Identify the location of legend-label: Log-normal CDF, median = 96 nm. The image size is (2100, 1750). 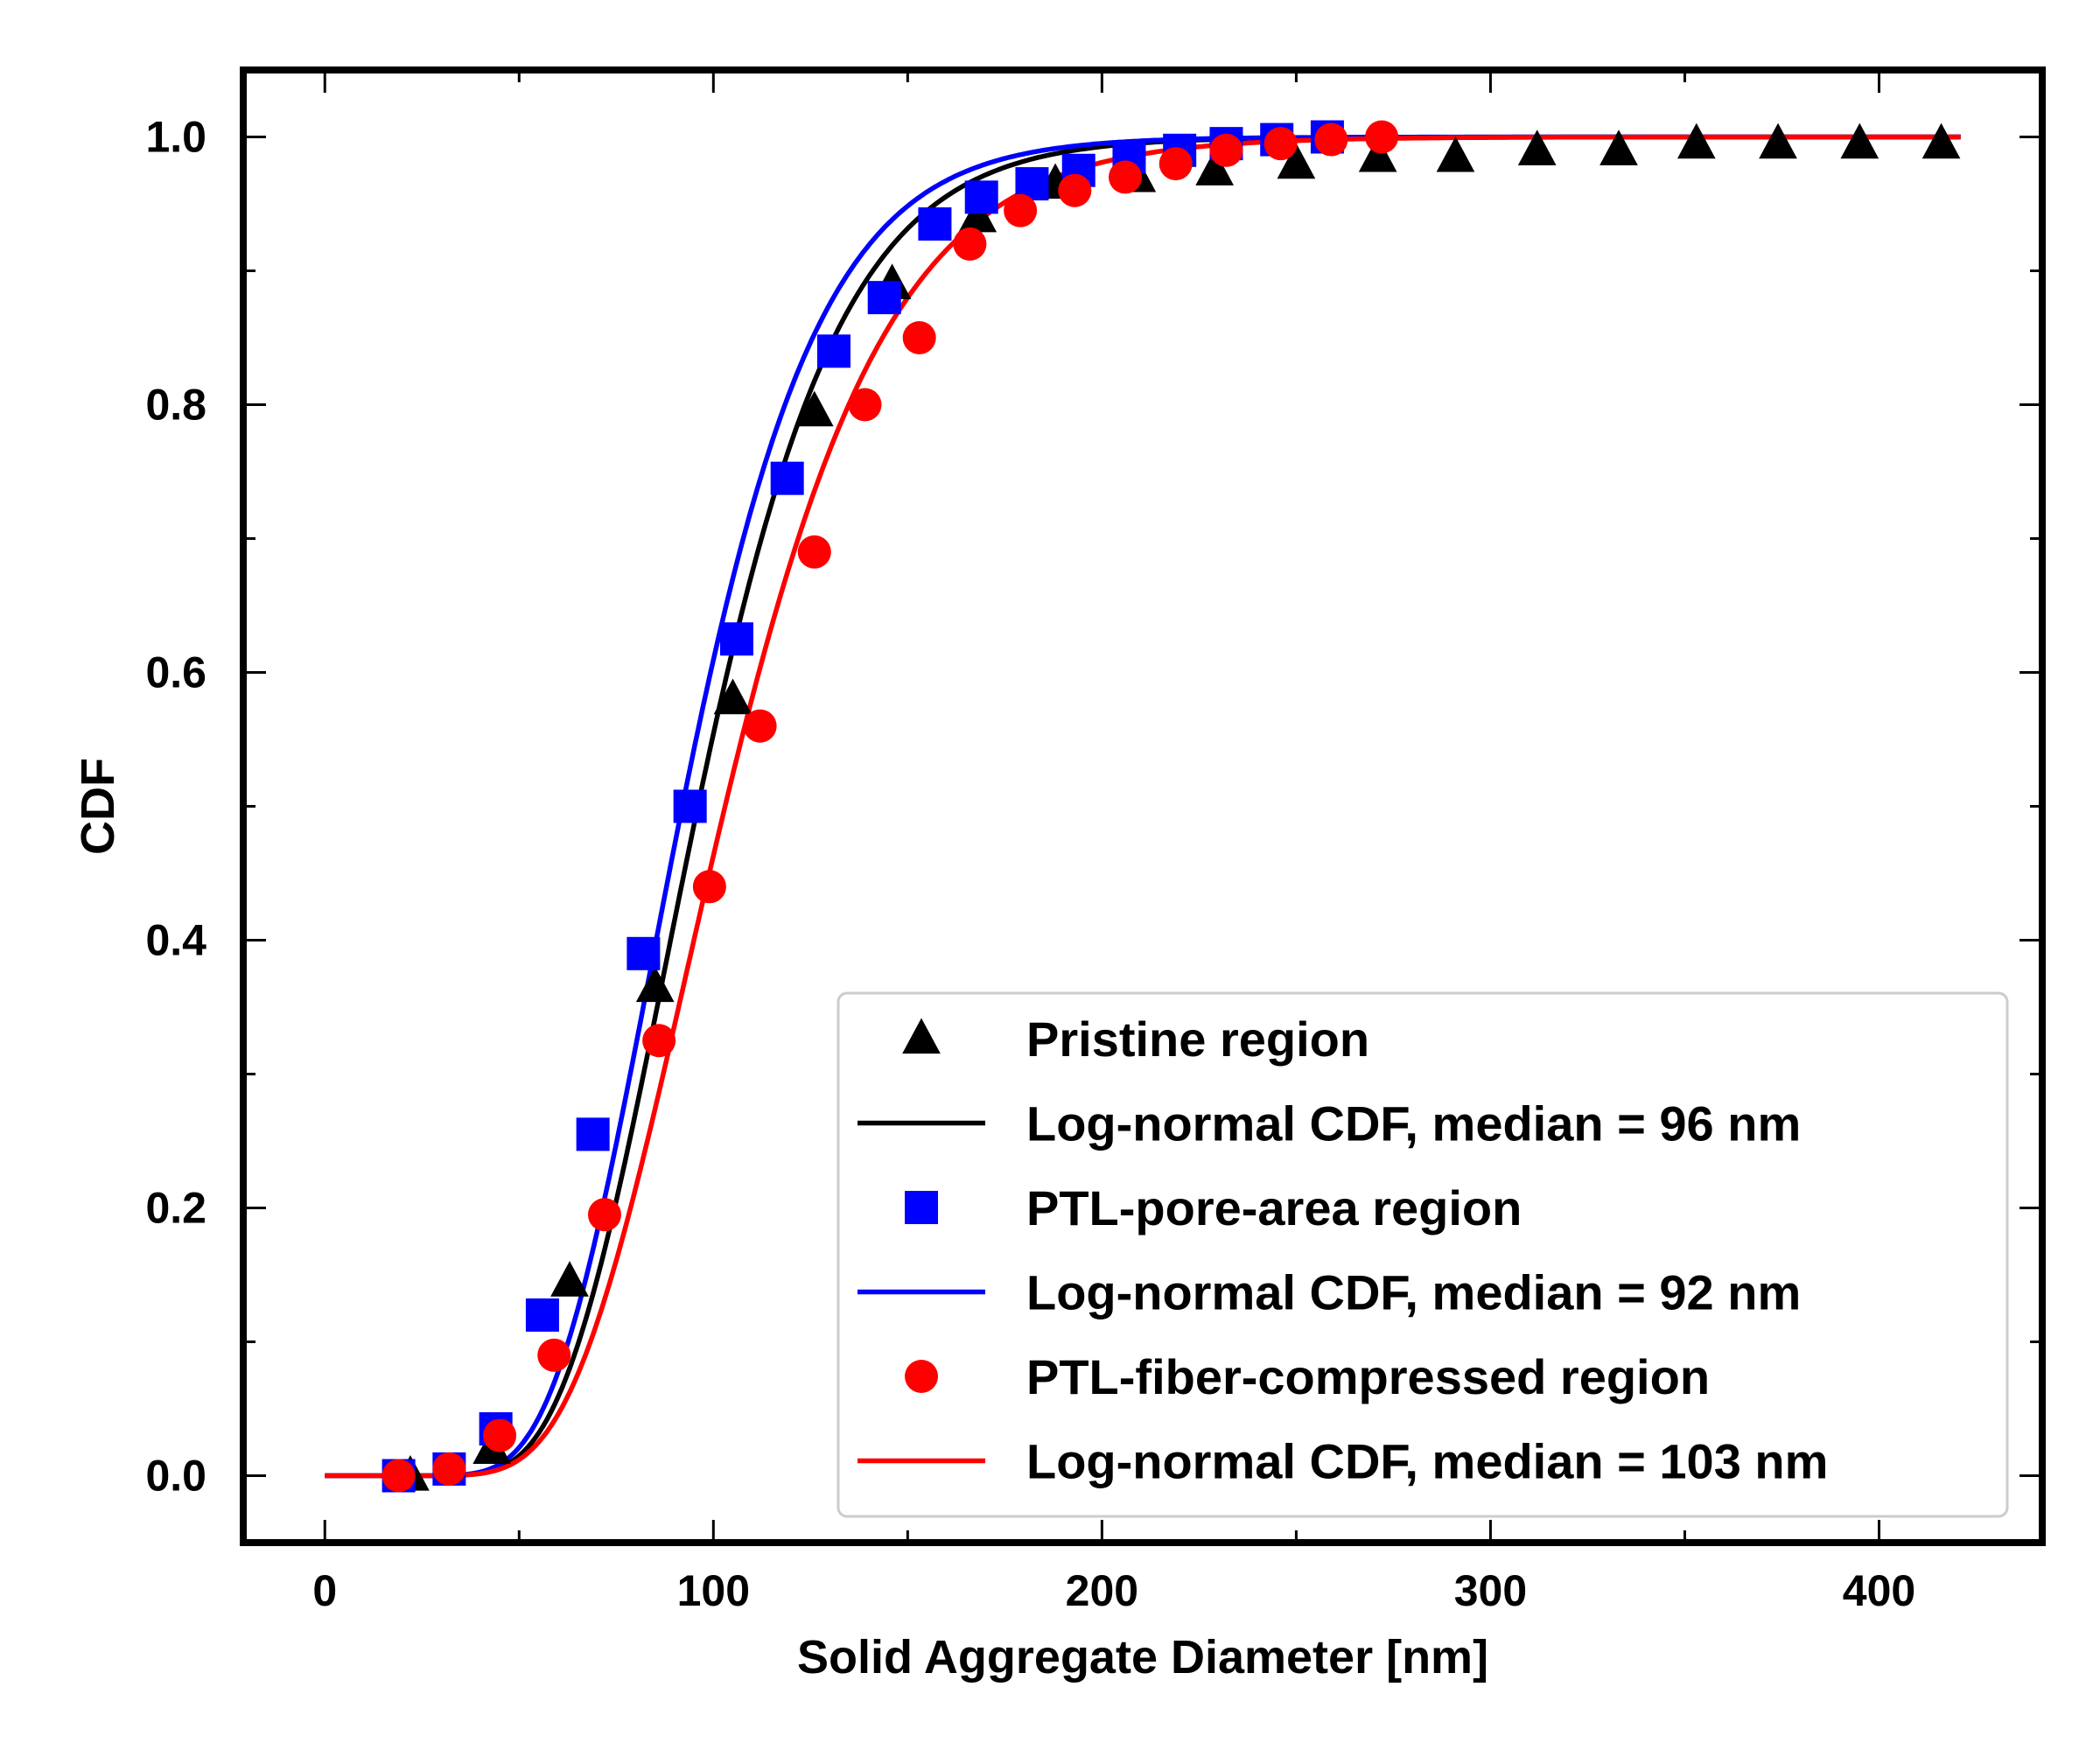
(1413, 1124).